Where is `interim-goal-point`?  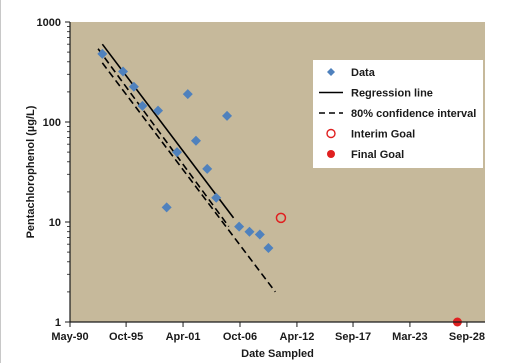 interim-goal-point is located at coordinates (281, 218).